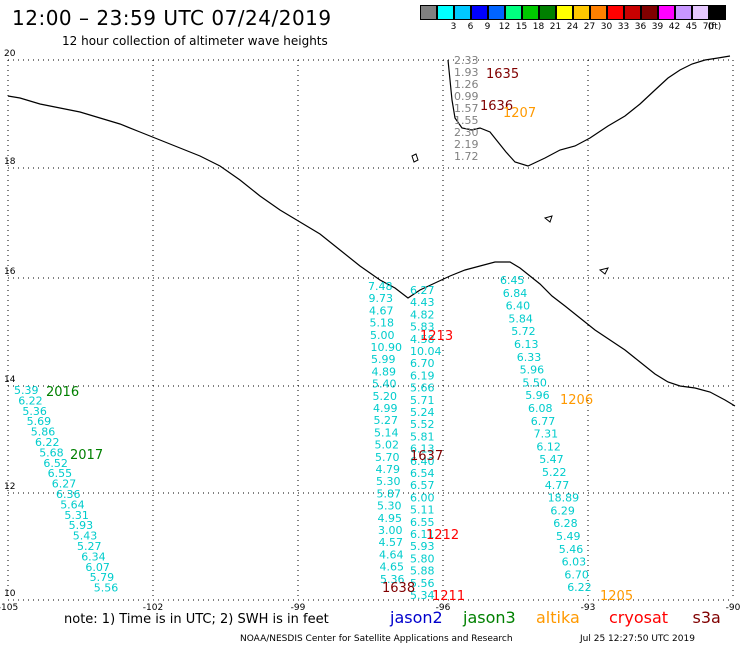  What do you see at coordinates (89, 546) in the screenshot?
I see `west-value: 5.27` at bounding box center [89, 546].